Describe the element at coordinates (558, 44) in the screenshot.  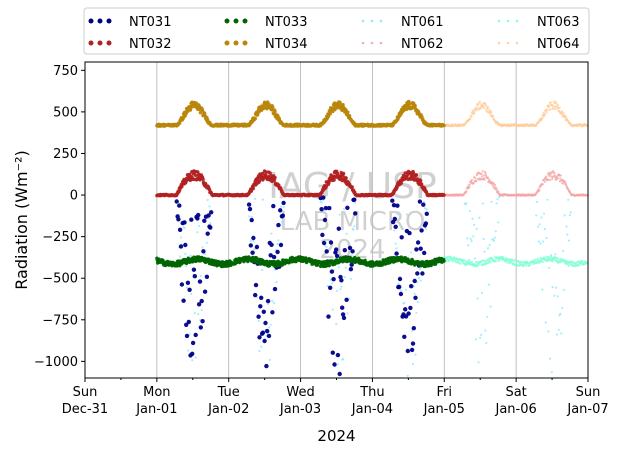
I see `legend-label: NT064` at that location.